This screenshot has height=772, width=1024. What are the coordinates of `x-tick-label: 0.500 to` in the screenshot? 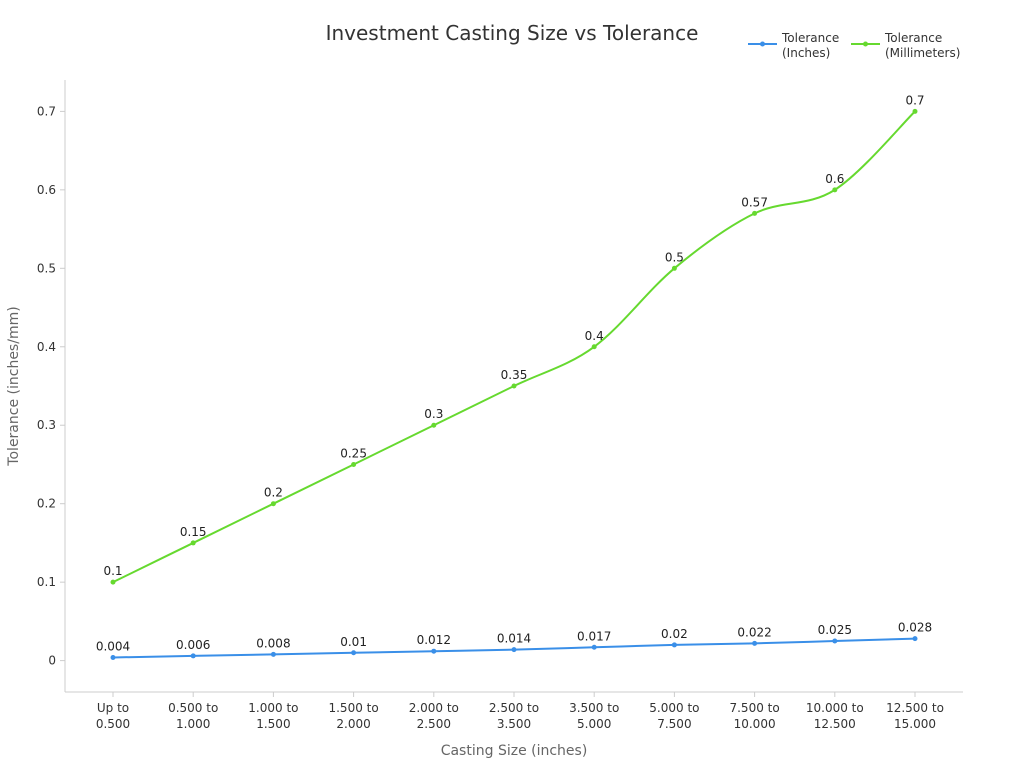 It's located at (193, 708).